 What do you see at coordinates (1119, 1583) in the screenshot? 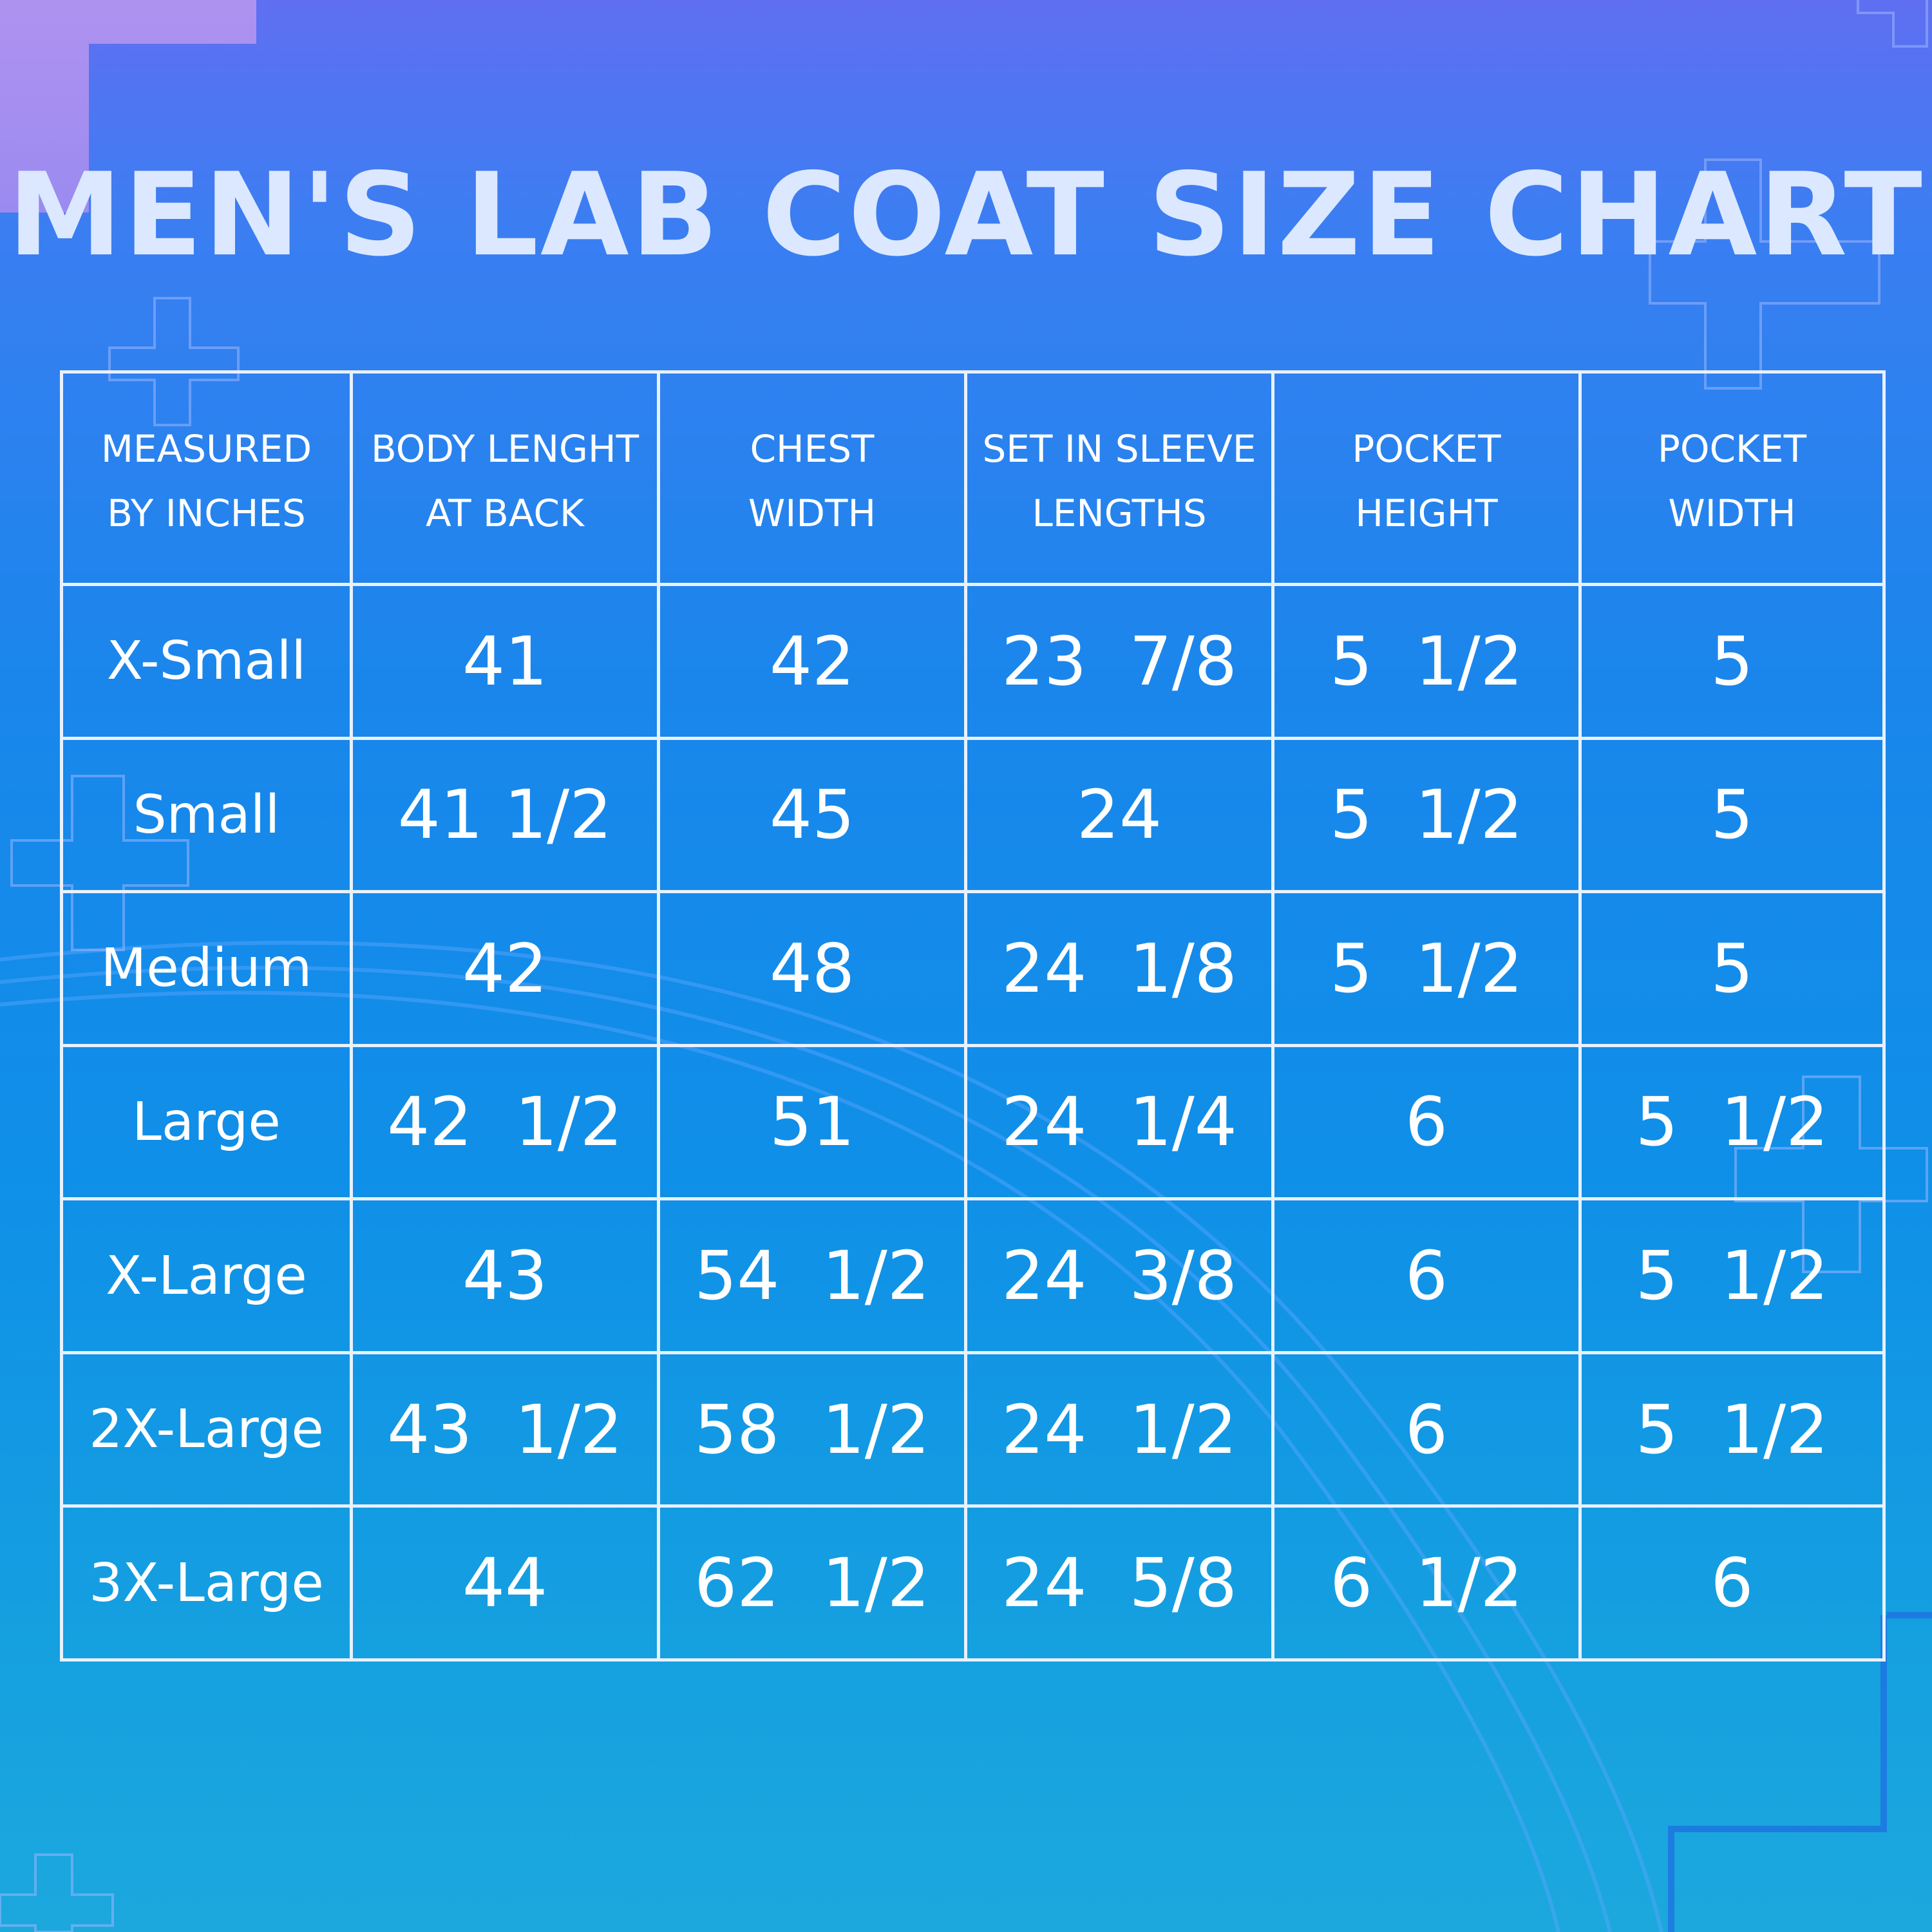
I see `measurement-cell: 24 5/8` at bounding box center [1119, 1583].